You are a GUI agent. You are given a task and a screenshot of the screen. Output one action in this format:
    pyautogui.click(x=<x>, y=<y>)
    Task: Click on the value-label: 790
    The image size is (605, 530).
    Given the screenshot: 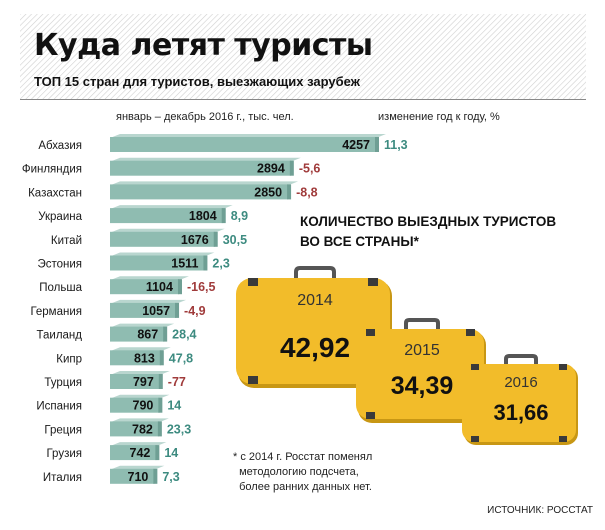 What is the action you would take?
    pyautogui.click(x=143, y=406)
    